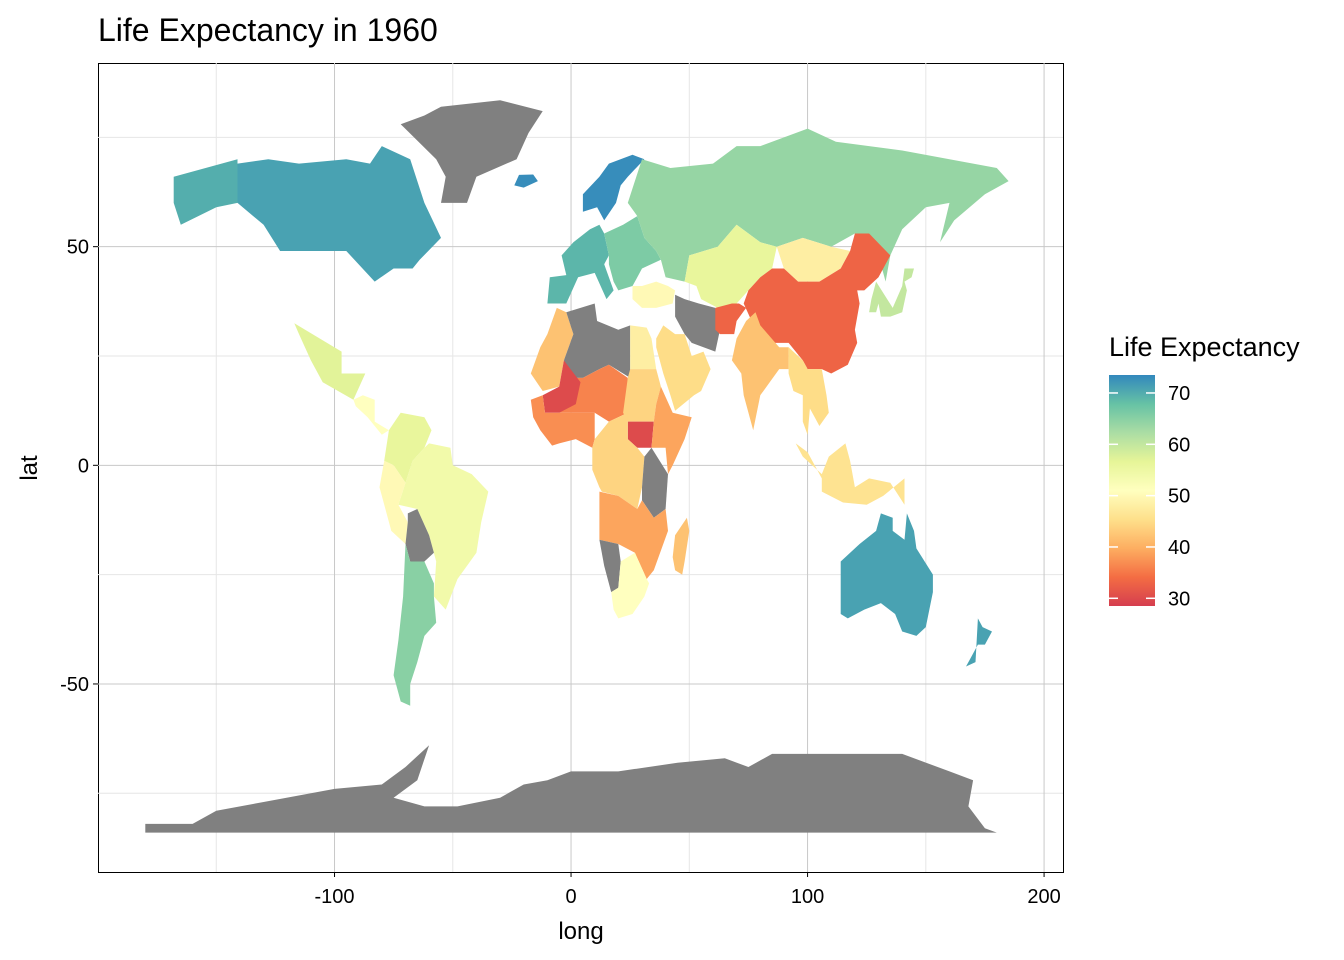 This screenshot has height=960, width=1344. I want to click on x-axis-label: long, so click(580, 931).